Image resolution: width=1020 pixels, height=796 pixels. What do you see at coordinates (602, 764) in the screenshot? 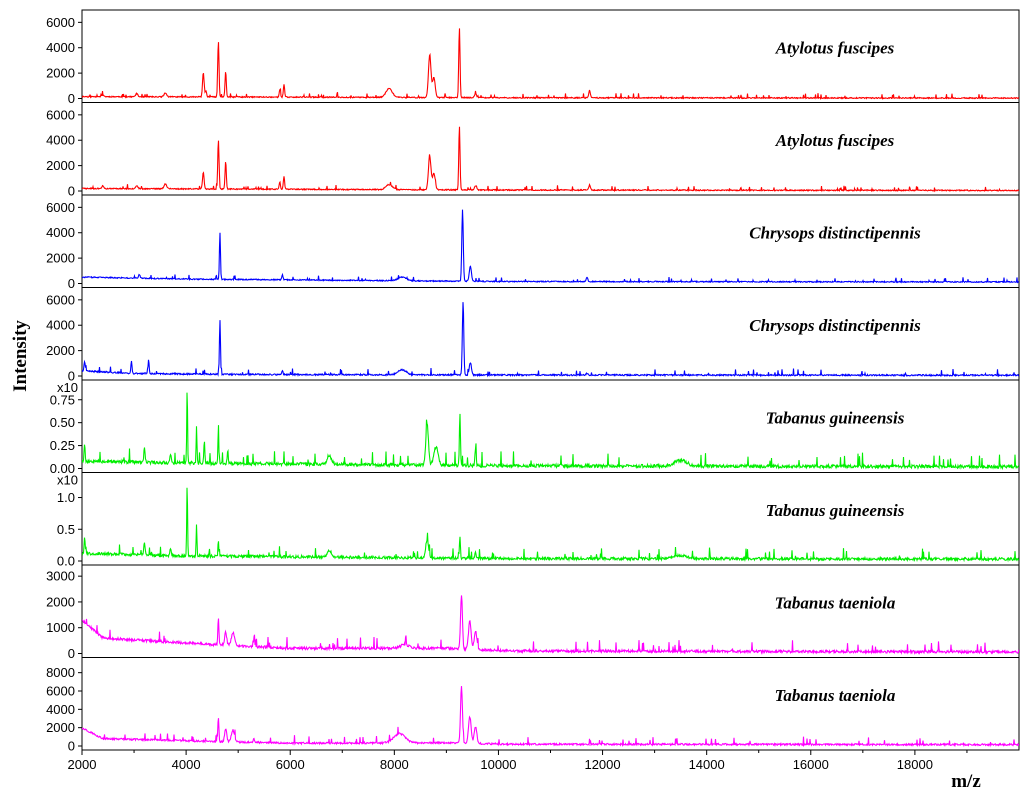
I see `x-tick-label: 12000` at bounding box center [602, 764].